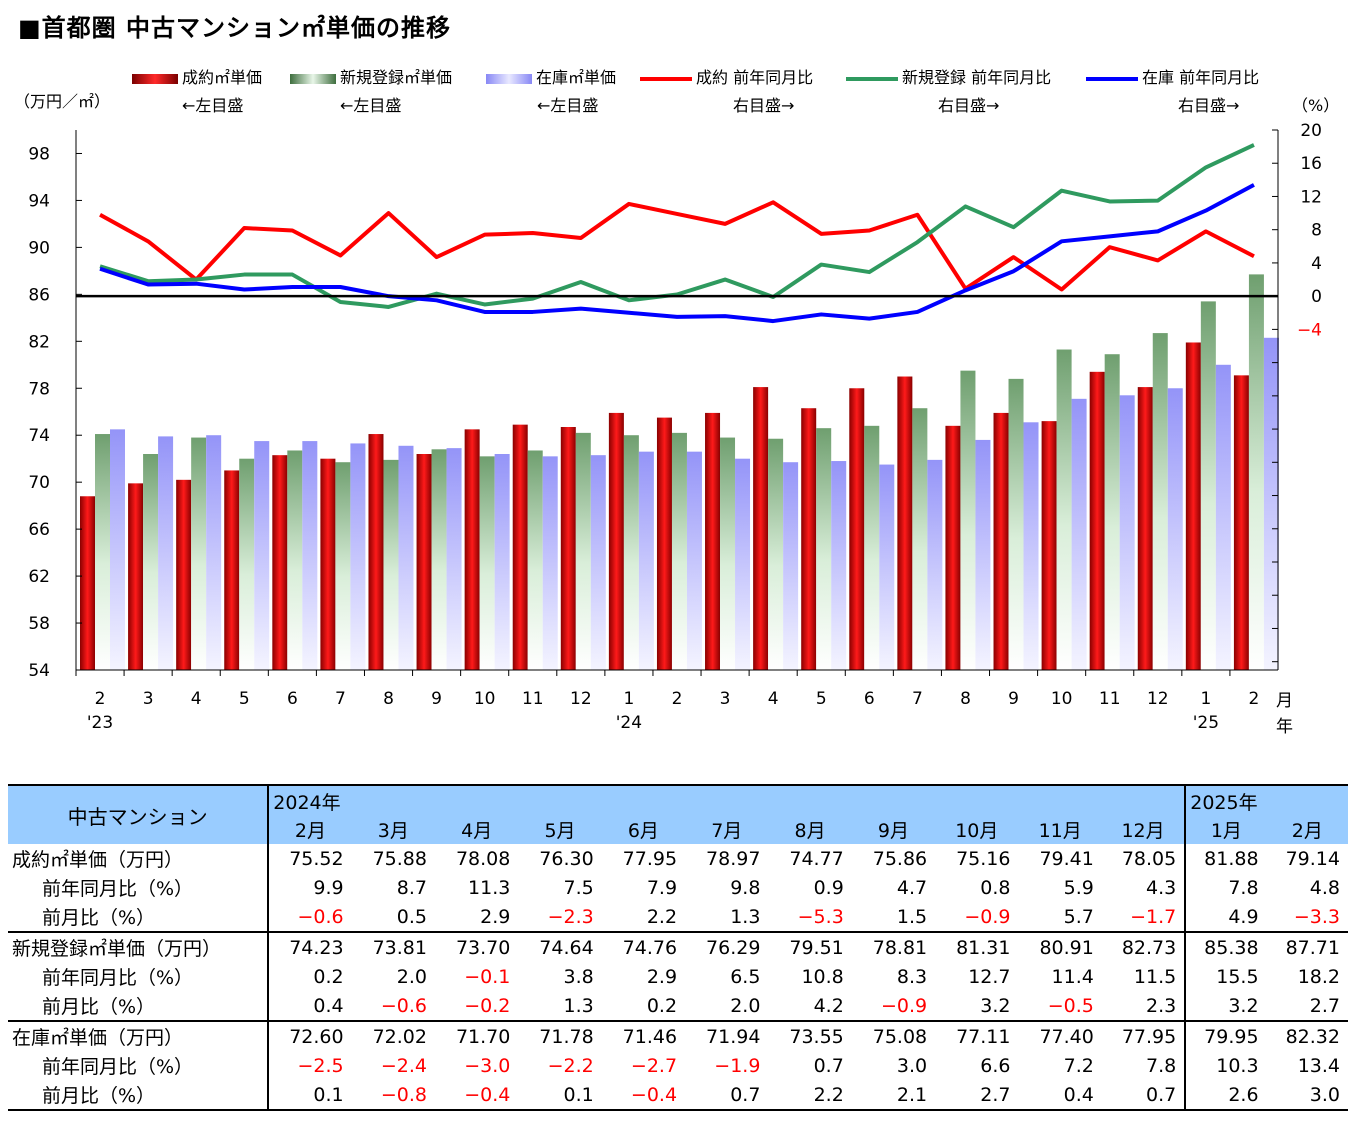 The width and height of the screenshot is (1361, 1128). Describe the element at coordinates (1060, 1035) in the screenshot. I see `table-cell: 77.40` at that location.